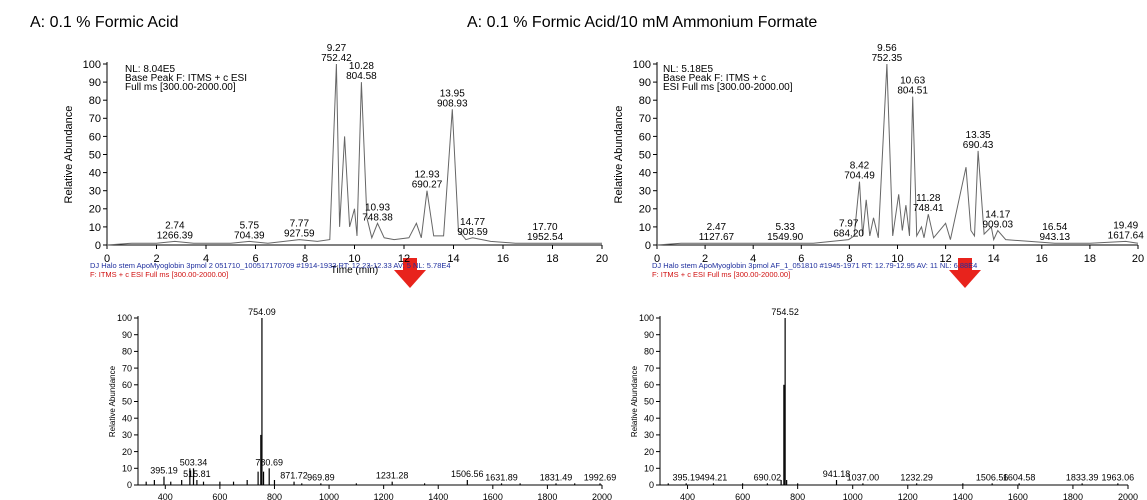 This screenshot has height=500, width=1147. Describe the element at coordinates (175, 225) in the screenshot. I see `peak-time-label: 2.74` at that location.